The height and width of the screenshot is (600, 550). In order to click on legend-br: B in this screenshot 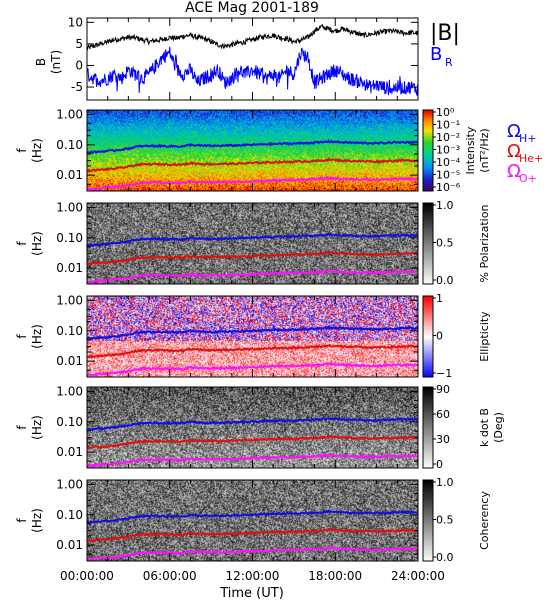, I will do `click(436, 54)`.